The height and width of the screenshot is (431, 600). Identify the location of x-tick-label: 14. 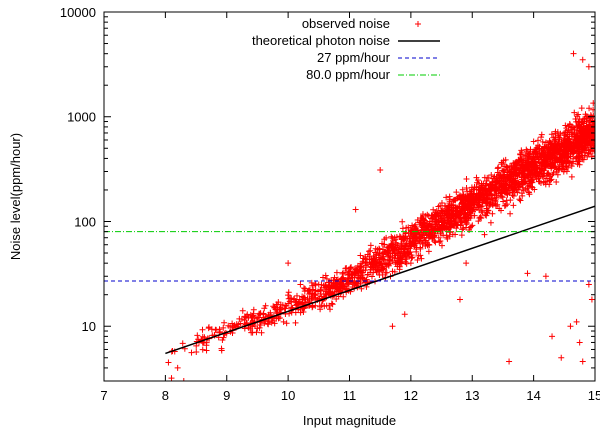
(533, 395).